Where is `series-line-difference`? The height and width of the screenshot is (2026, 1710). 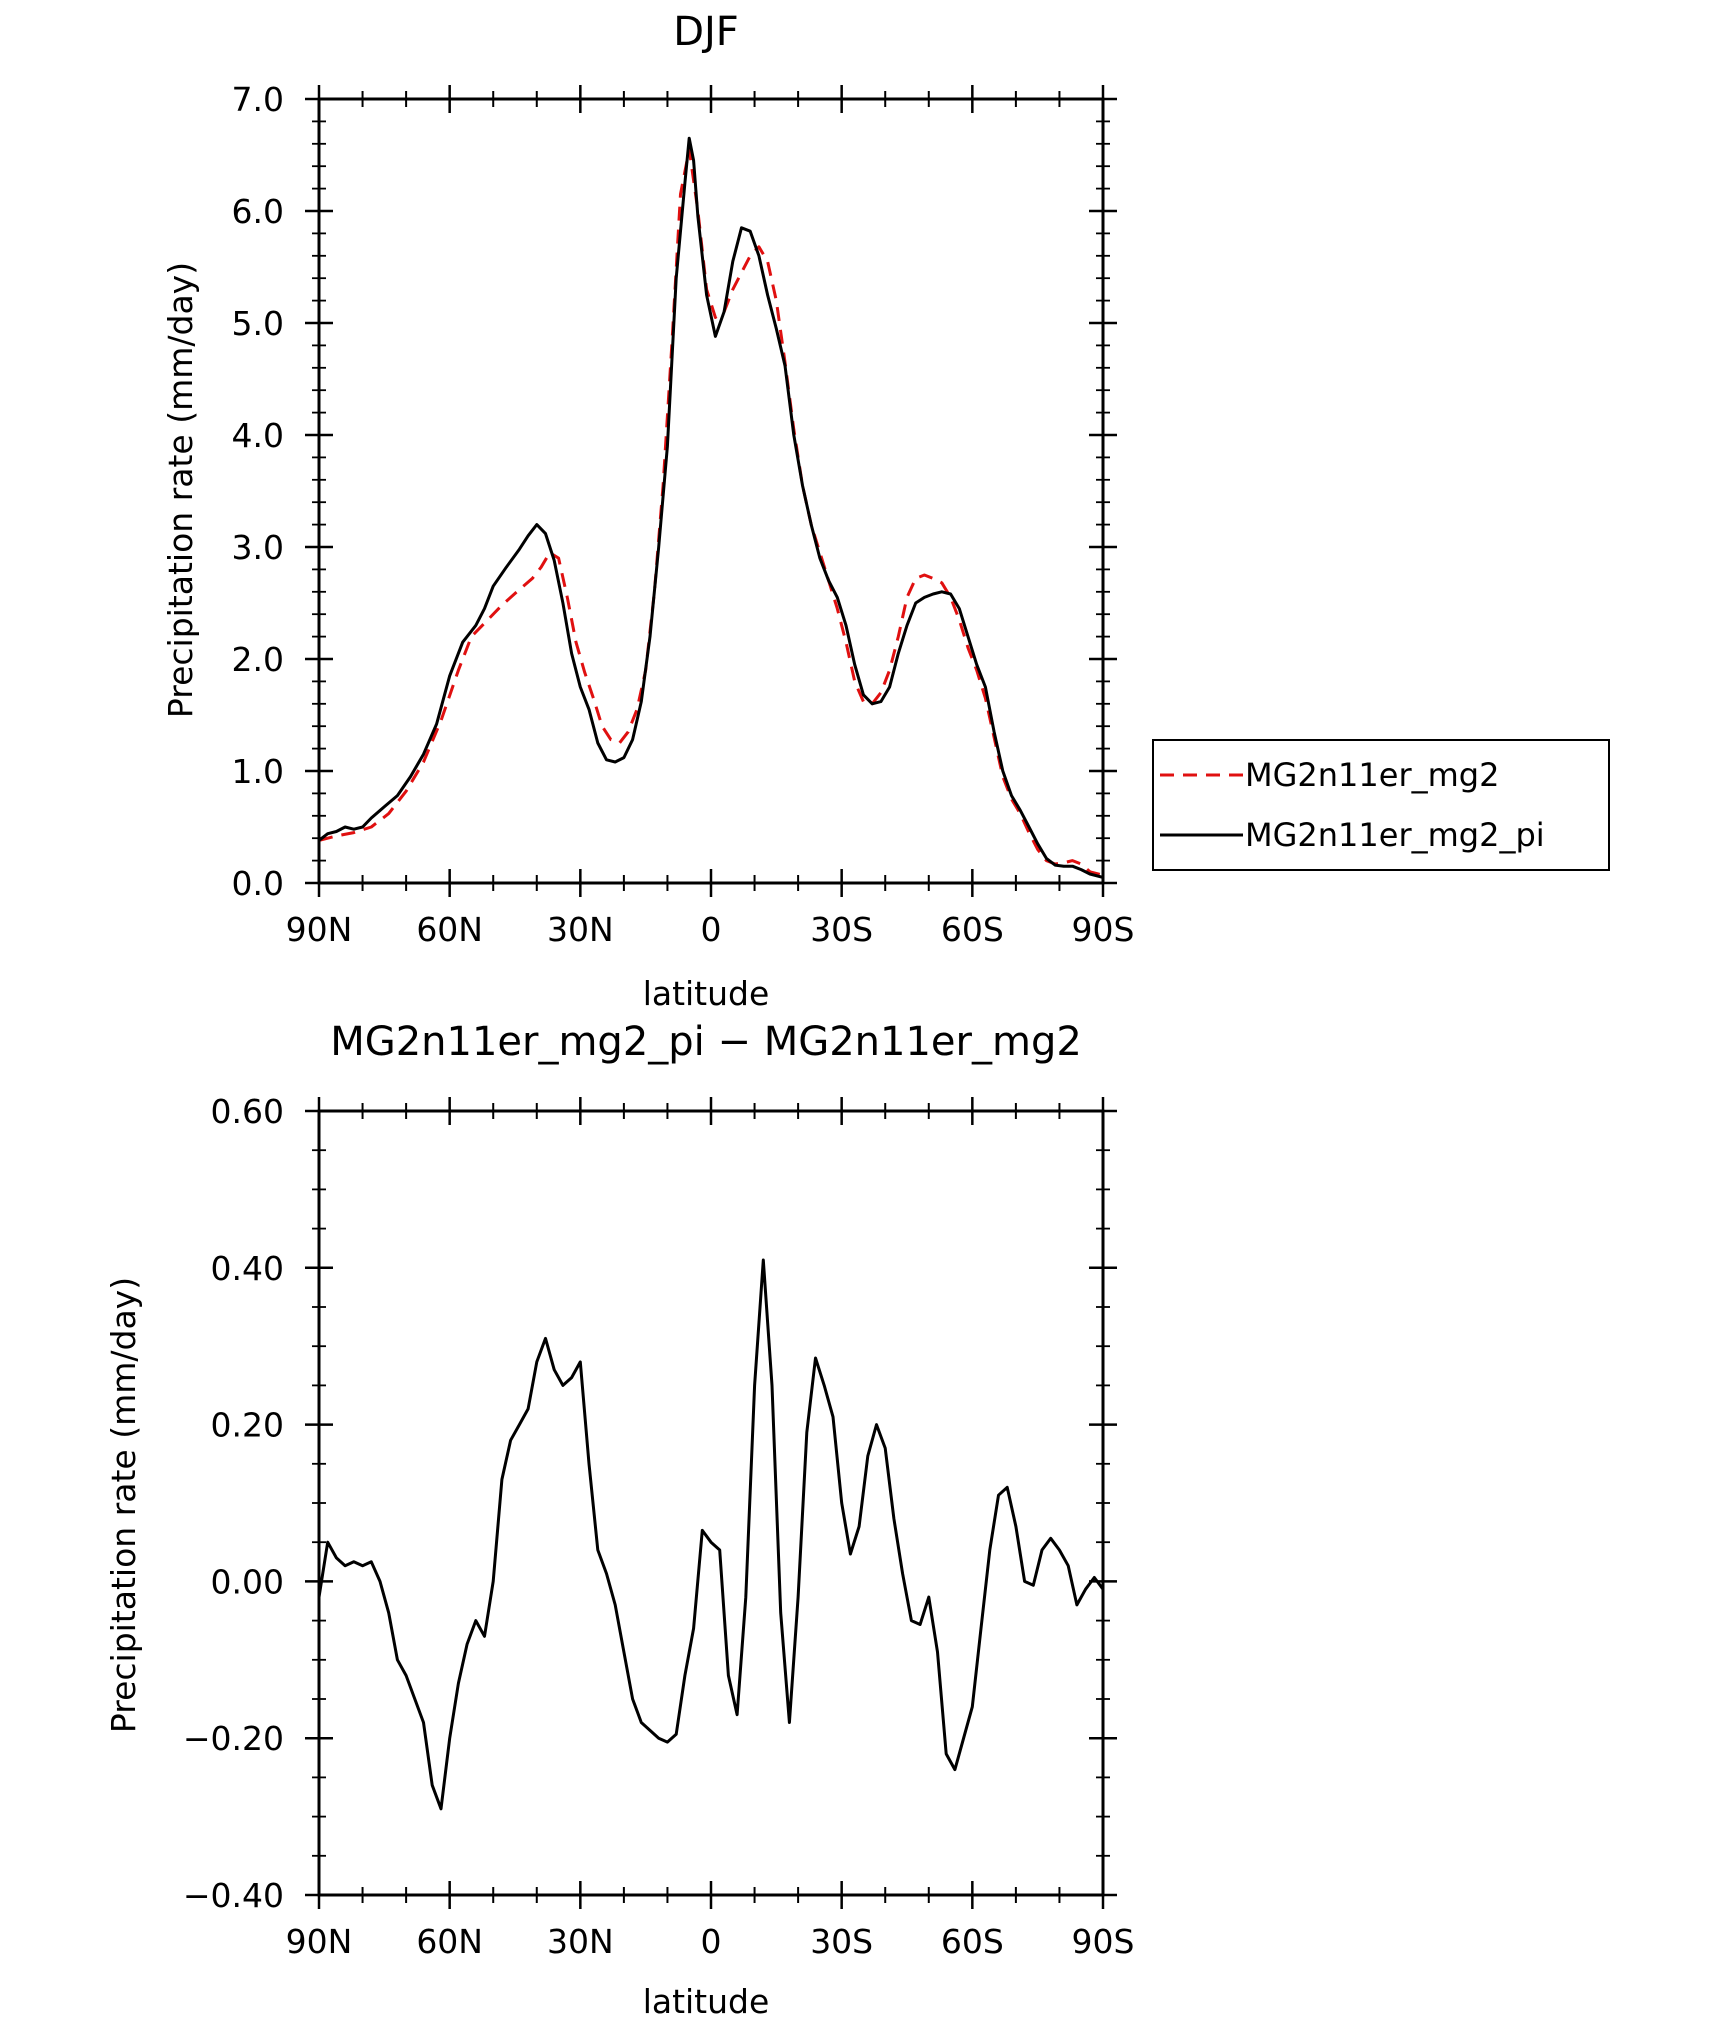
series-line-difference is located at coordinates (711, 1534).